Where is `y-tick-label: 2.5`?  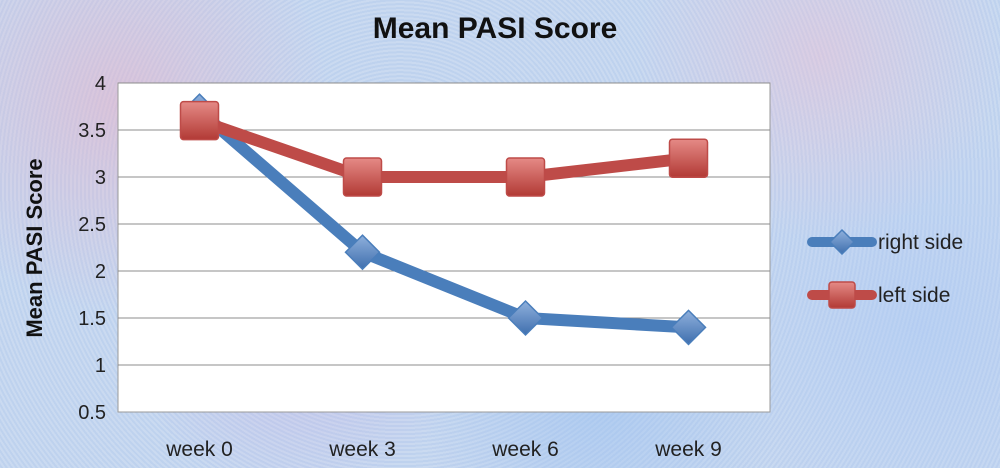 y-tick-label: 2.5 is located at coordinates (92, 225).